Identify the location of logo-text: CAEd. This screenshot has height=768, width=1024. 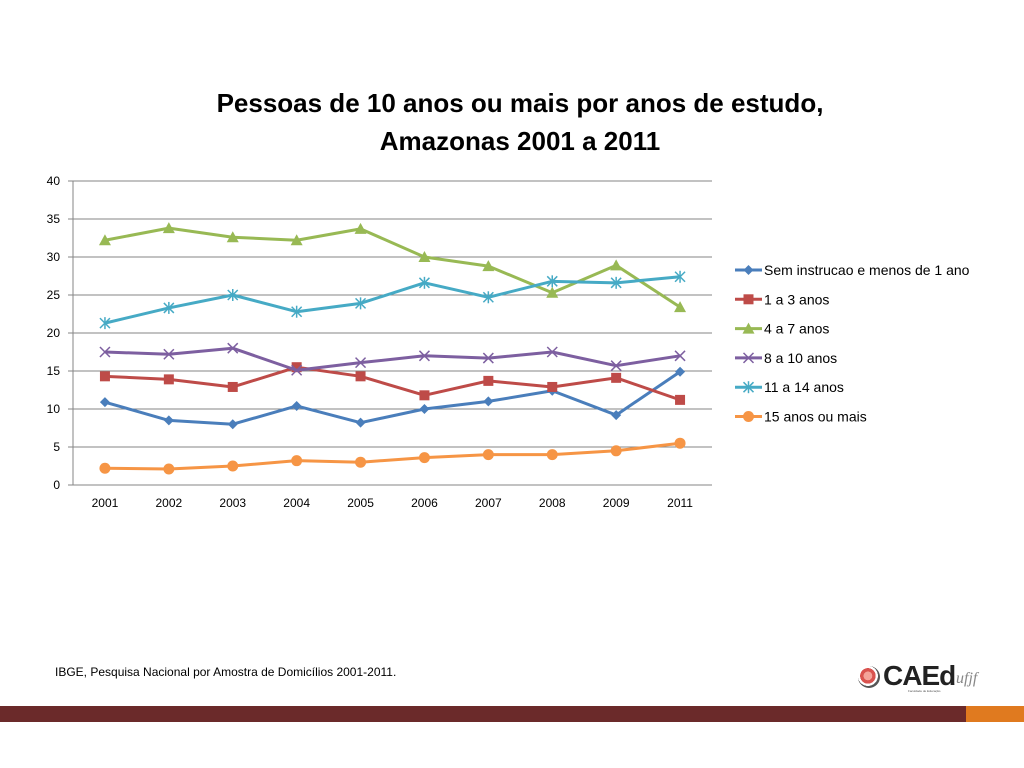
(919, 675).